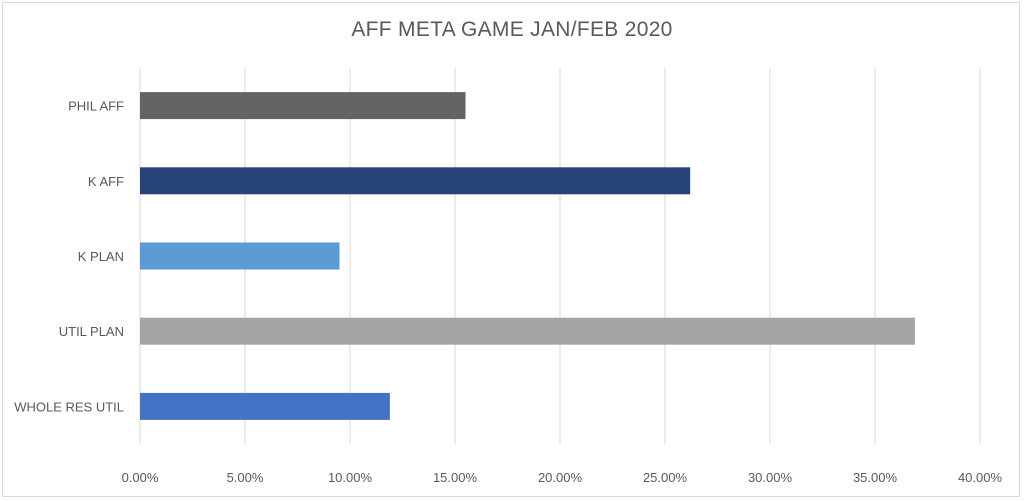  What do you see at coordinates (770, 477) in the screenshot?
I see `x-tick-label: 30.00%` at bounding box center [770, 477].